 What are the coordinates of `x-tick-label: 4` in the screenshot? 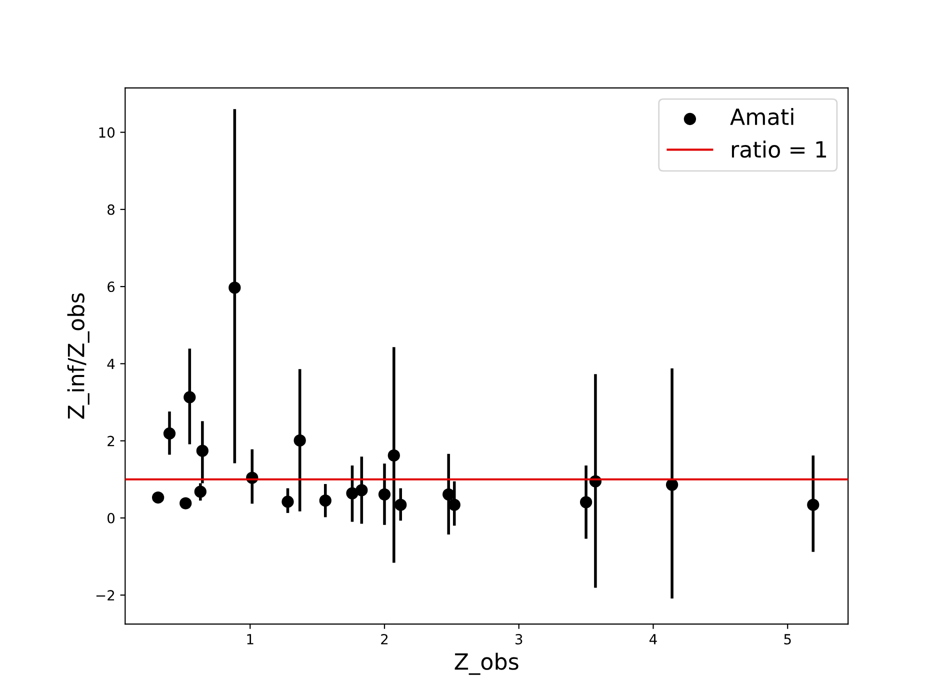 It's located at (653, 639).